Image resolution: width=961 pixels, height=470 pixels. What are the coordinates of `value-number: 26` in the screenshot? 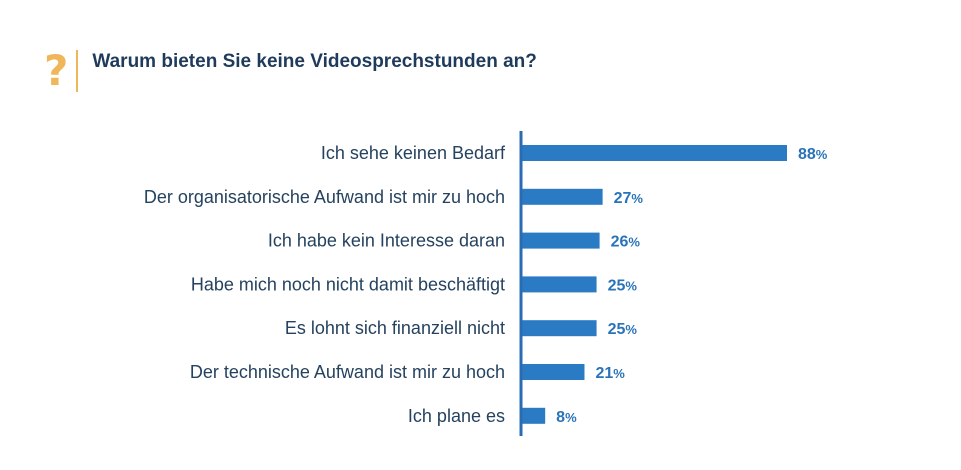 It's located at (620, 242).